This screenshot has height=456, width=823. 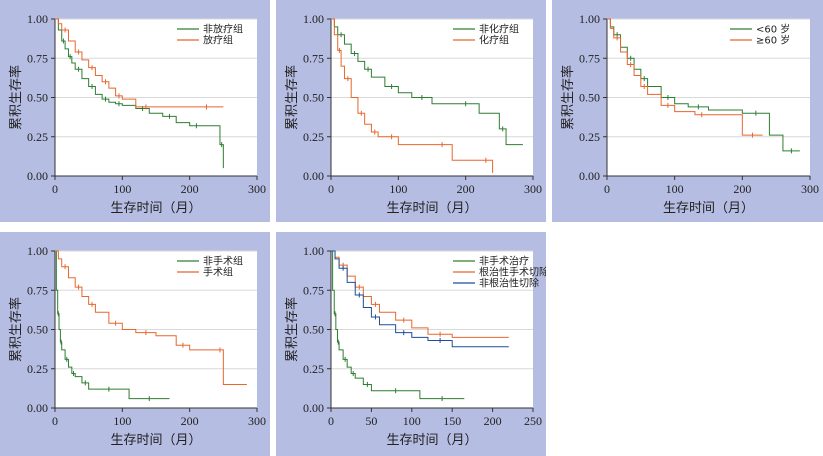 What do you see at coordinates (371, 421) in the screenshot?
I see `x-tick-label: 50` at bounding box center [371, 421].